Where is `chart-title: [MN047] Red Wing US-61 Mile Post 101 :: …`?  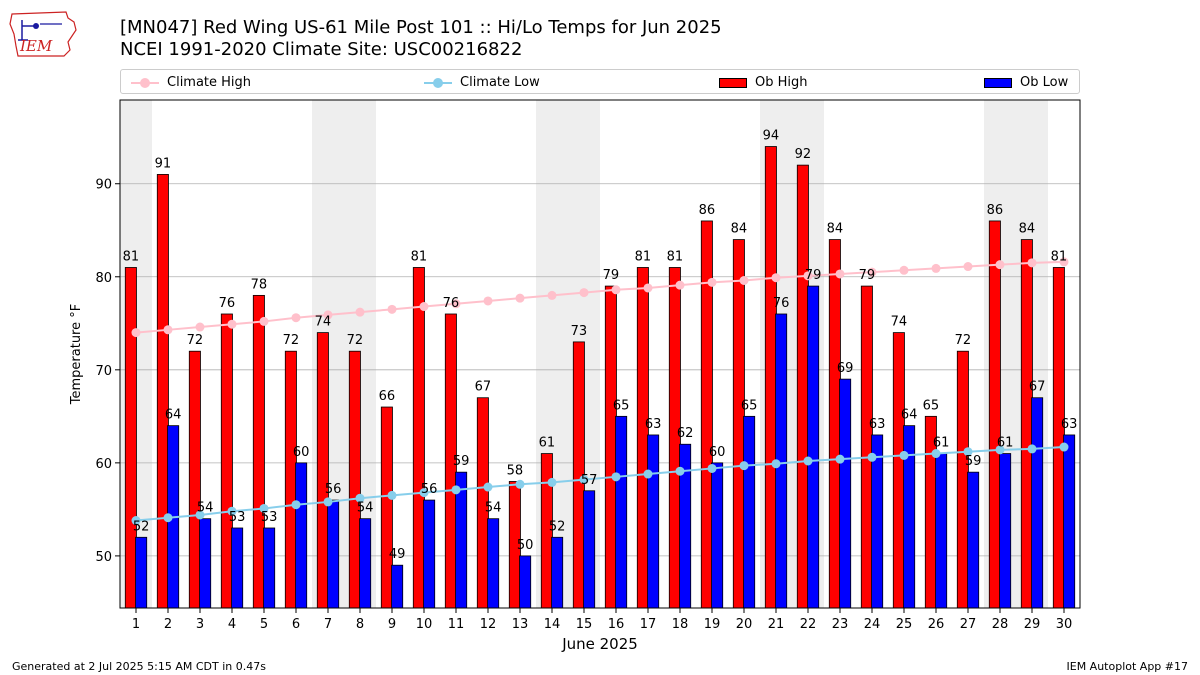
chart-title: [MN047] Red Wing US-61 Mile Post 101 :: … is located at coordinates (421, 27).